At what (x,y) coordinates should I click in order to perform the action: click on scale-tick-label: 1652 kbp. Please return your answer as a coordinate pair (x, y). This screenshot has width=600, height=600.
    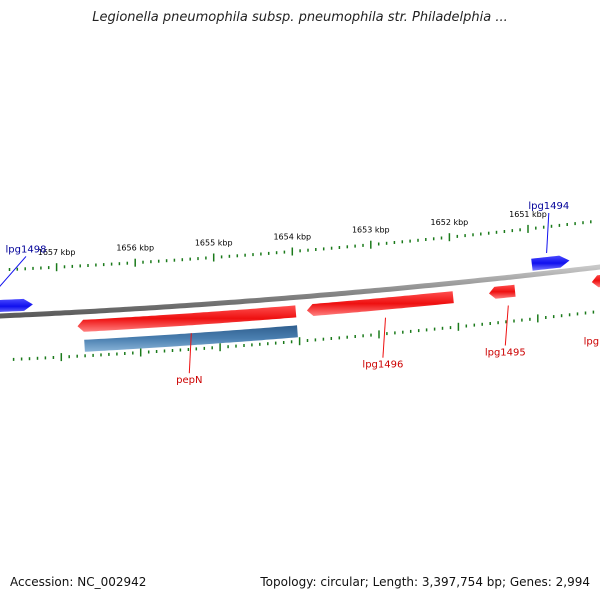
    Looking at the image, I should click on (450, 222).